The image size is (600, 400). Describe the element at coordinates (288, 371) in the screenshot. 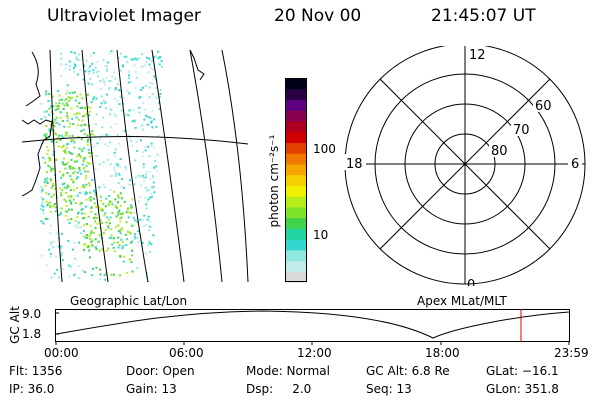

I see `status-mode: Mode: Normal` at that location.